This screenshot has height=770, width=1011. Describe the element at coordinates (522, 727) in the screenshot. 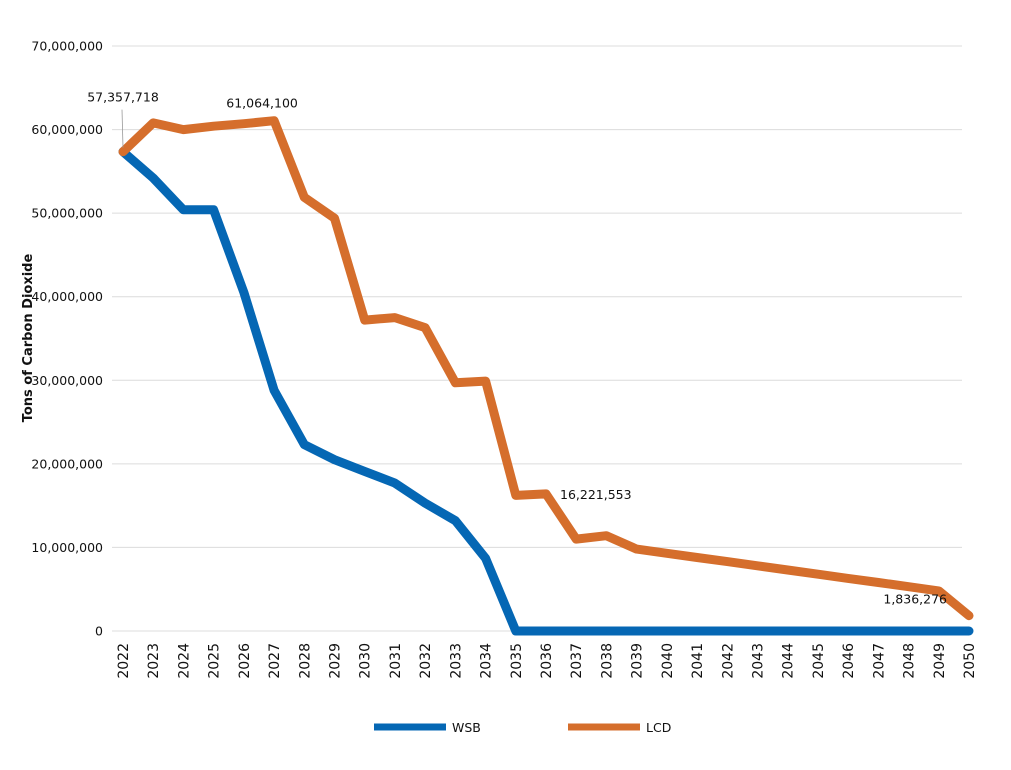

I see `legend: WSB LCD` at that location.